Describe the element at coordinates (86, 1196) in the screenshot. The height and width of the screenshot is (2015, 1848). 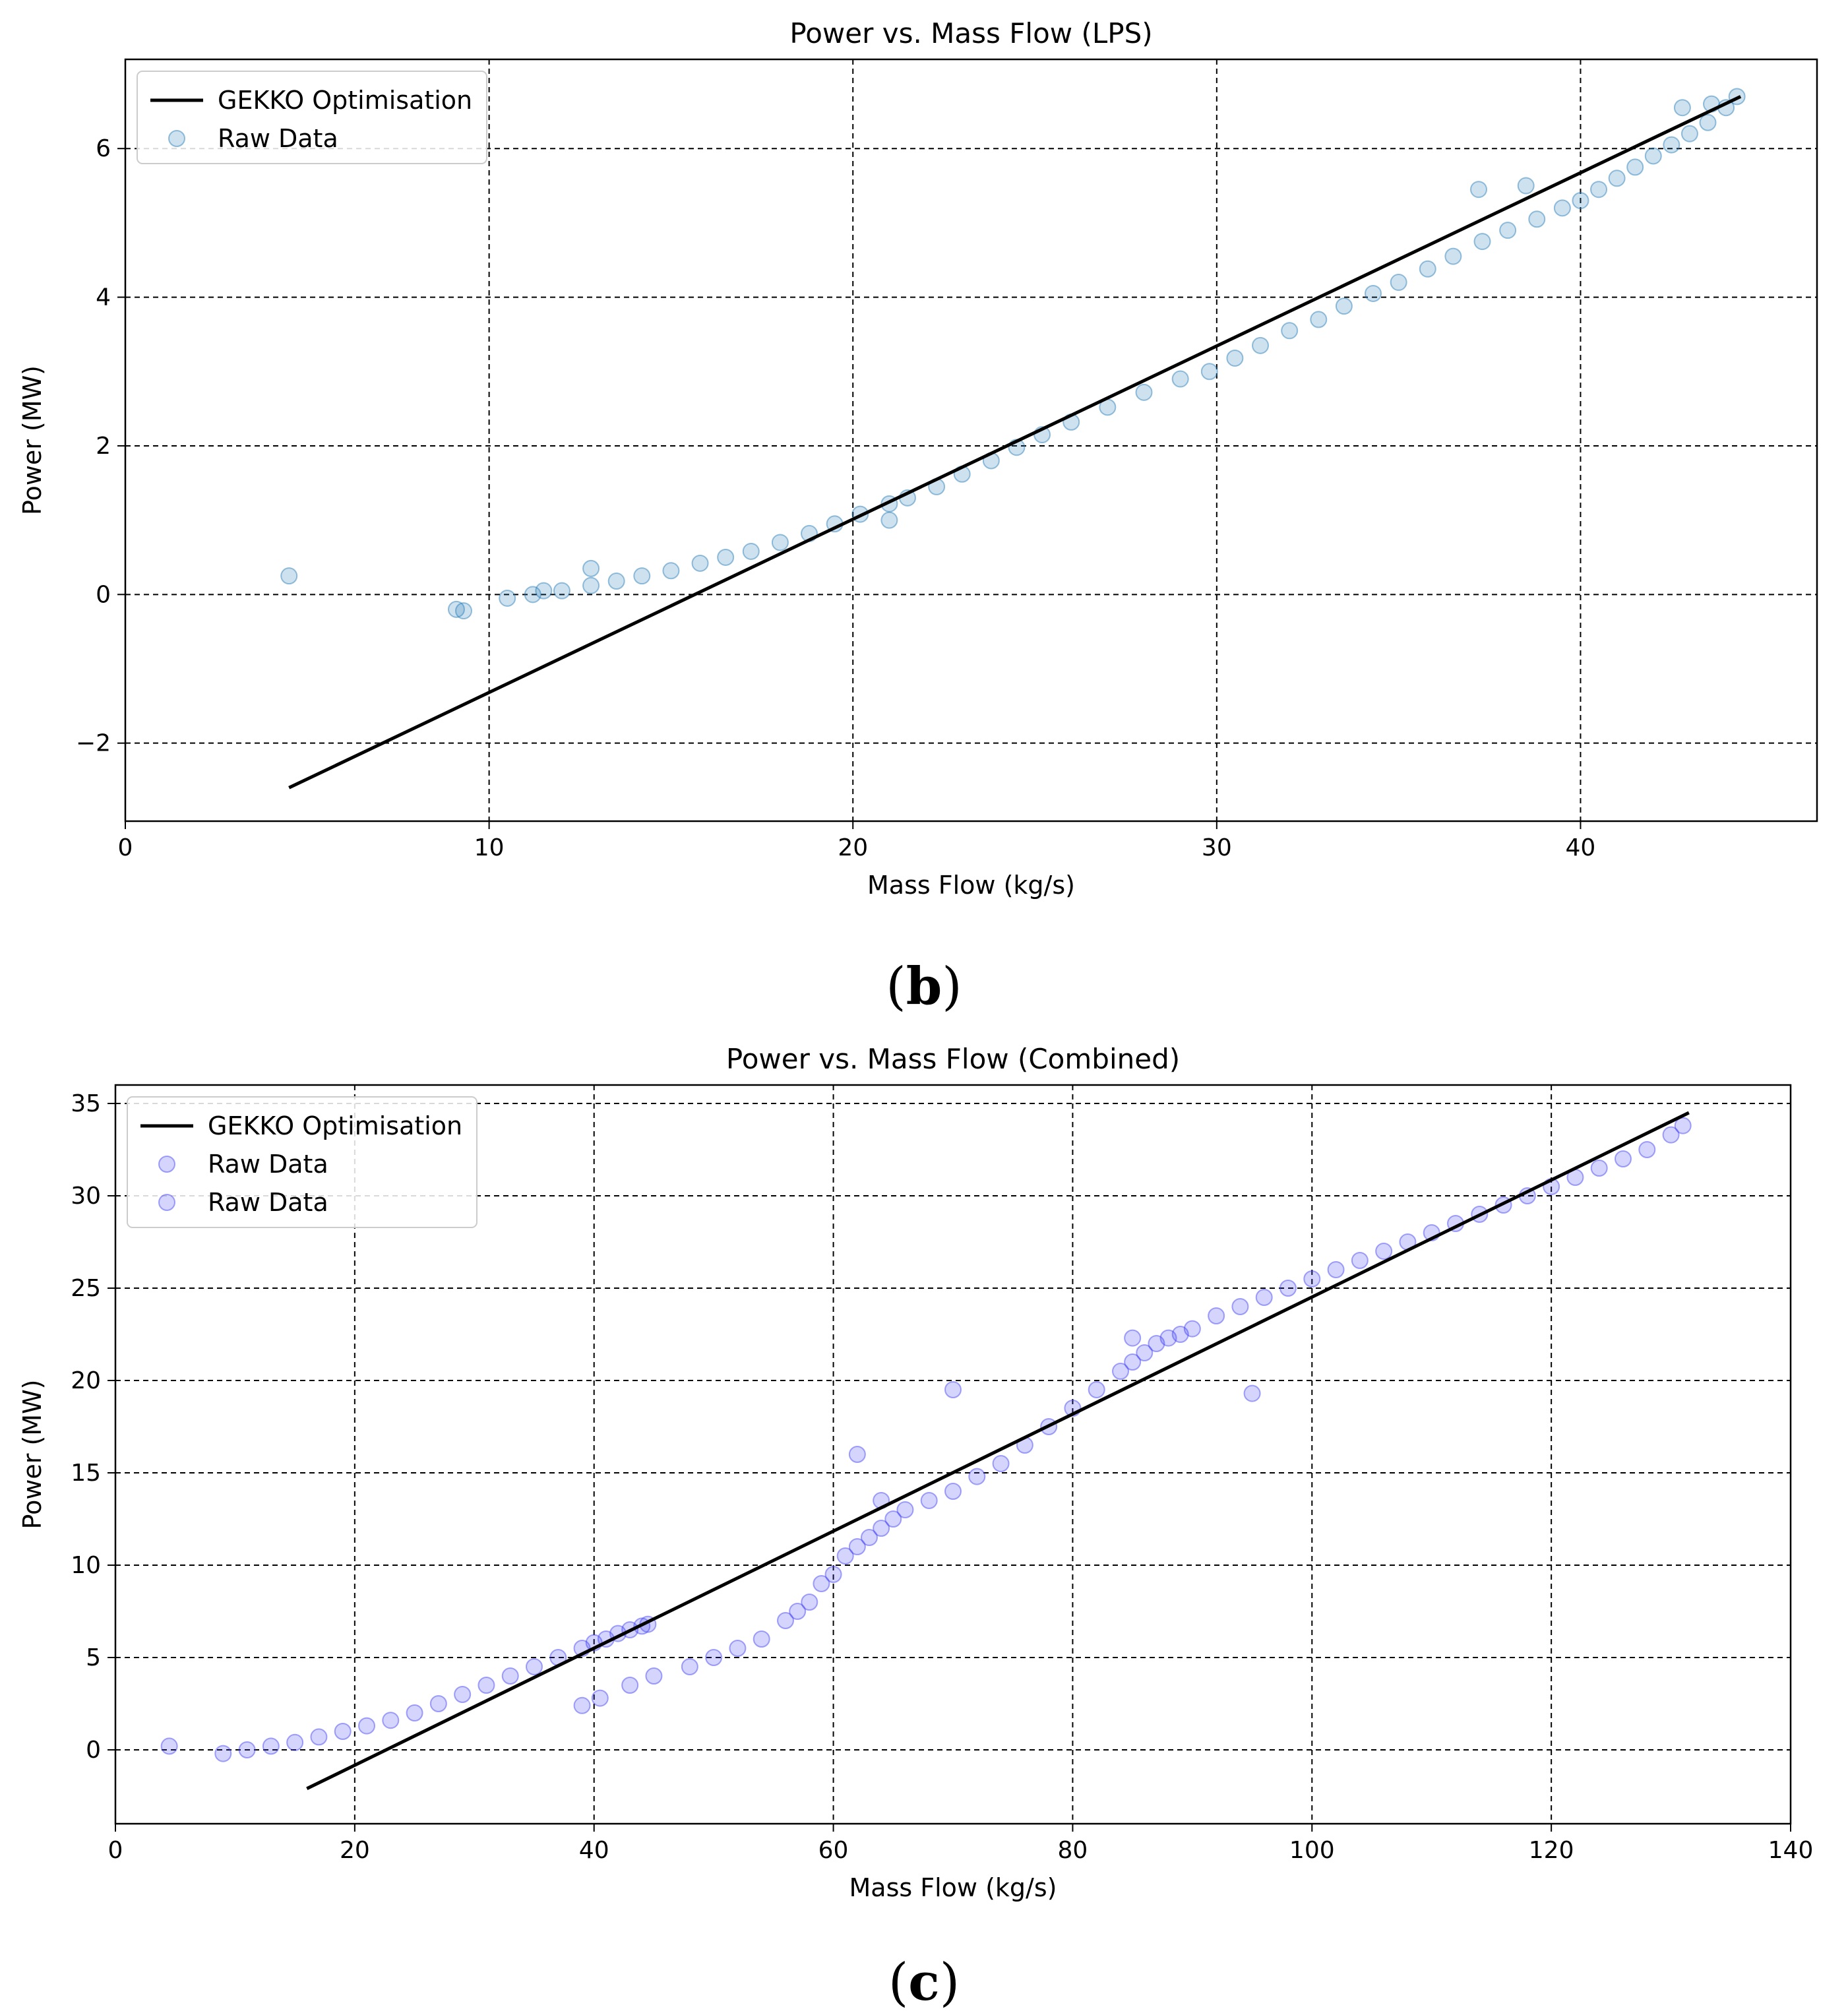
I see `y-tick-label: 30` at that location.